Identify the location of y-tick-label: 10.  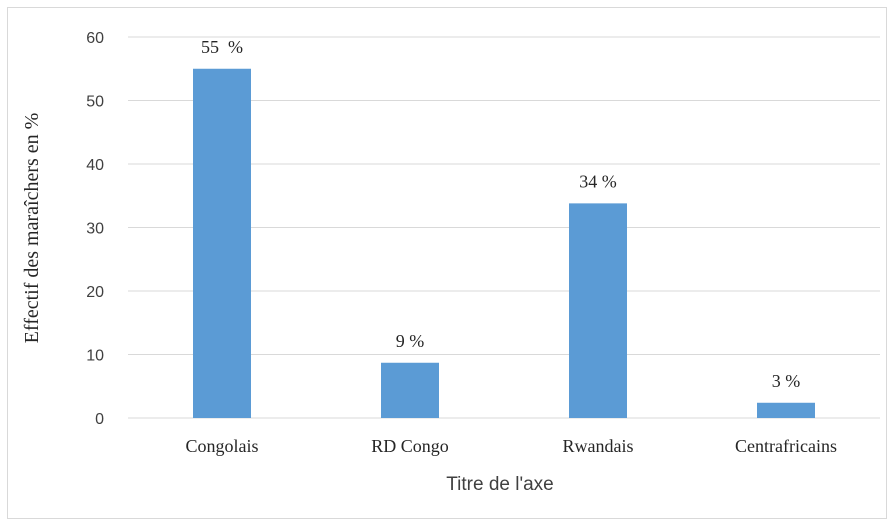
(95, 356).